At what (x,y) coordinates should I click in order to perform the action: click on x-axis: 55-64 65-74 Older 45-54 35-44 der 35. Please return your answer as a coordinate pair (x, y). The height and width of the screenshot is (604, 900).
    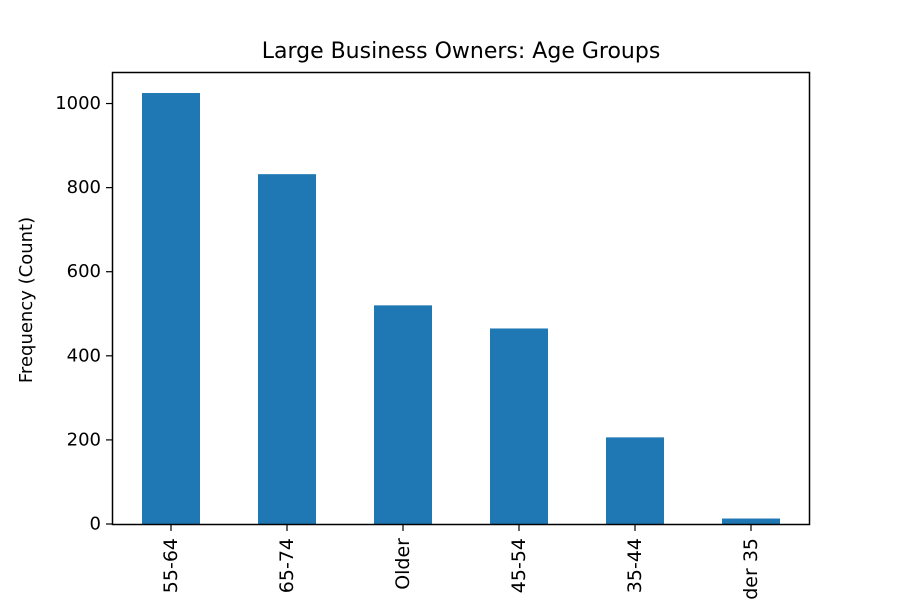
    Looking at the image, I should click on (461, 562).